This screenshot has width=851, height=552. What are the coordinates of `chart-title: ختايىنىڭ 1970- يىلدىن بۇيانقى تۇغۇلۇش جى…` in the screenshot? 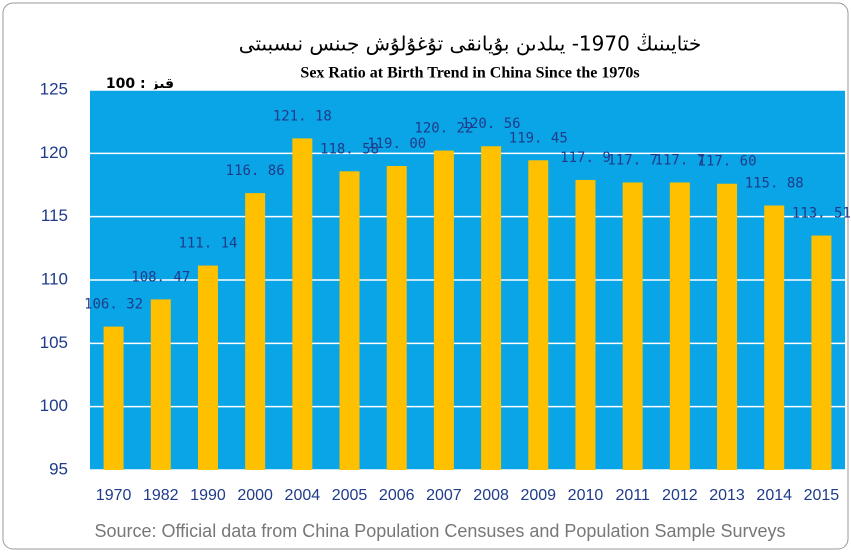 It's located at (470, 44).